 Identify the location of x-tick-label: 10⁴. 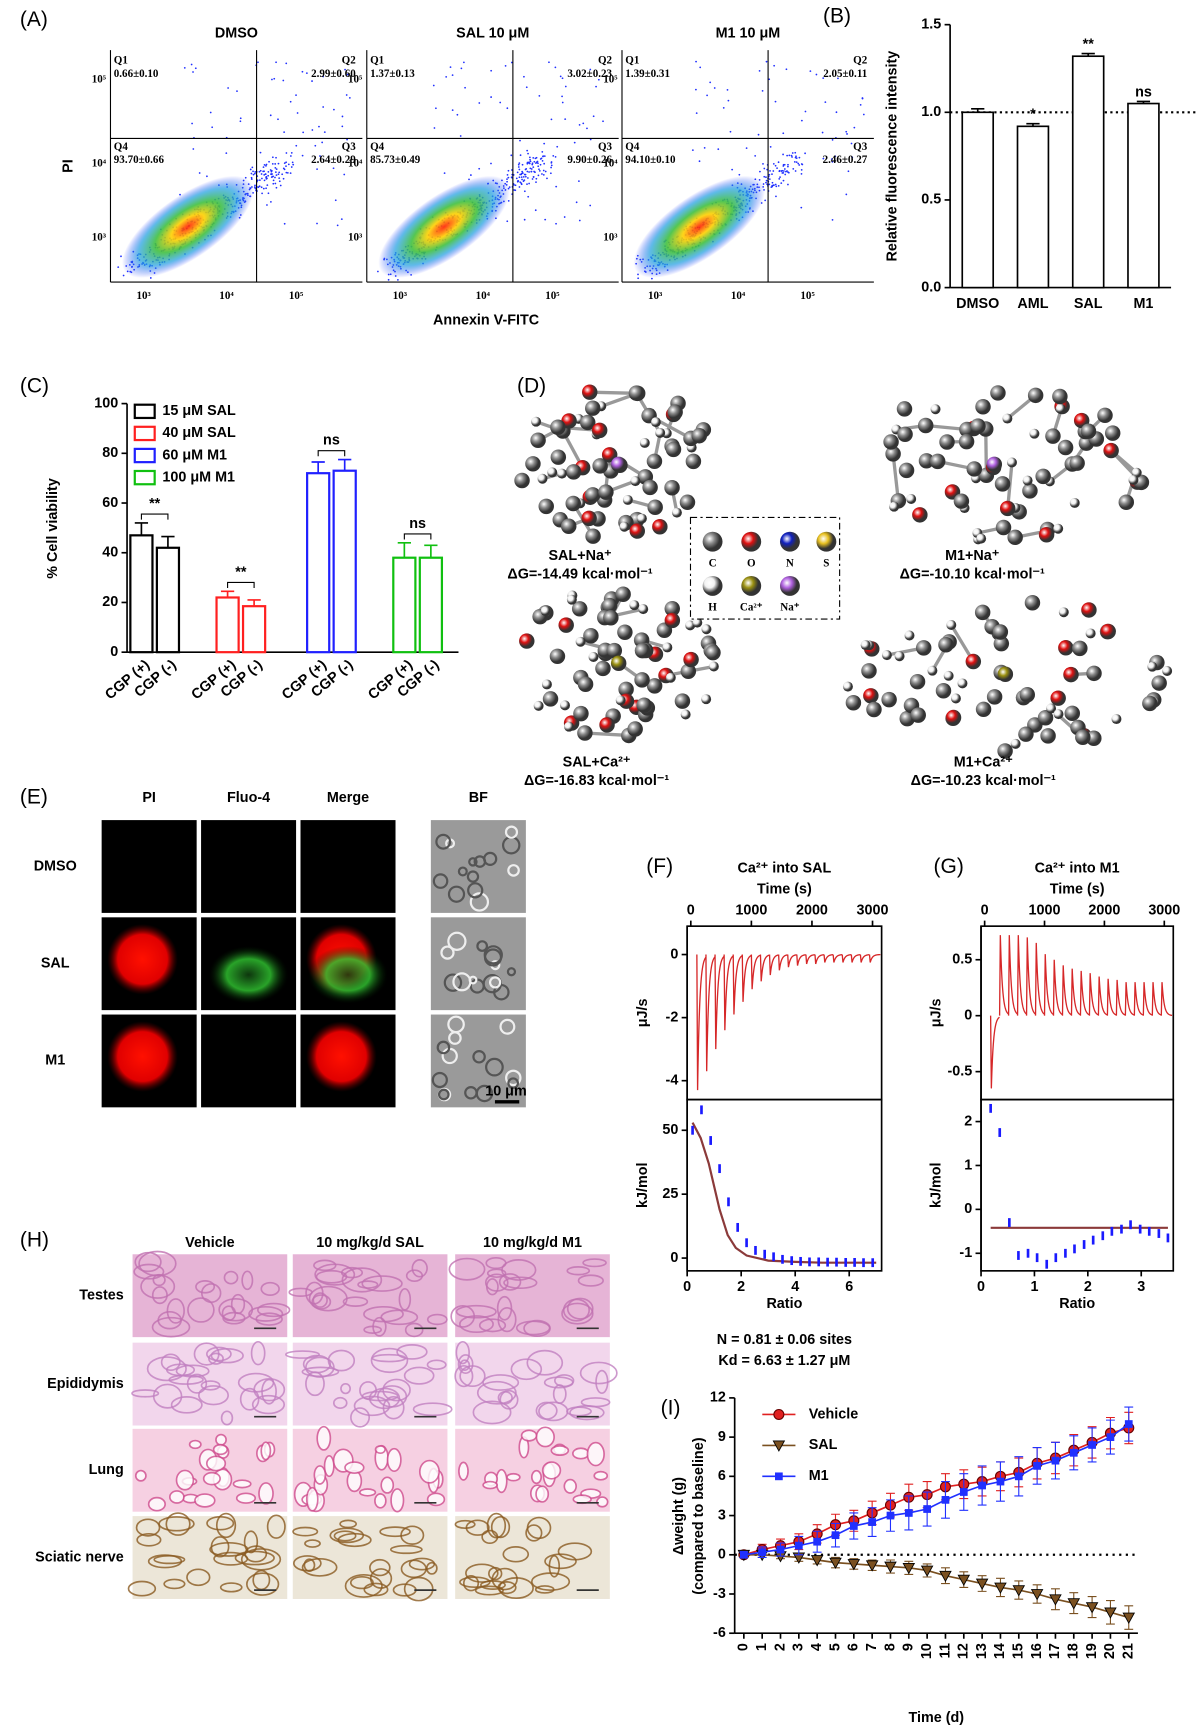
(738, 296).